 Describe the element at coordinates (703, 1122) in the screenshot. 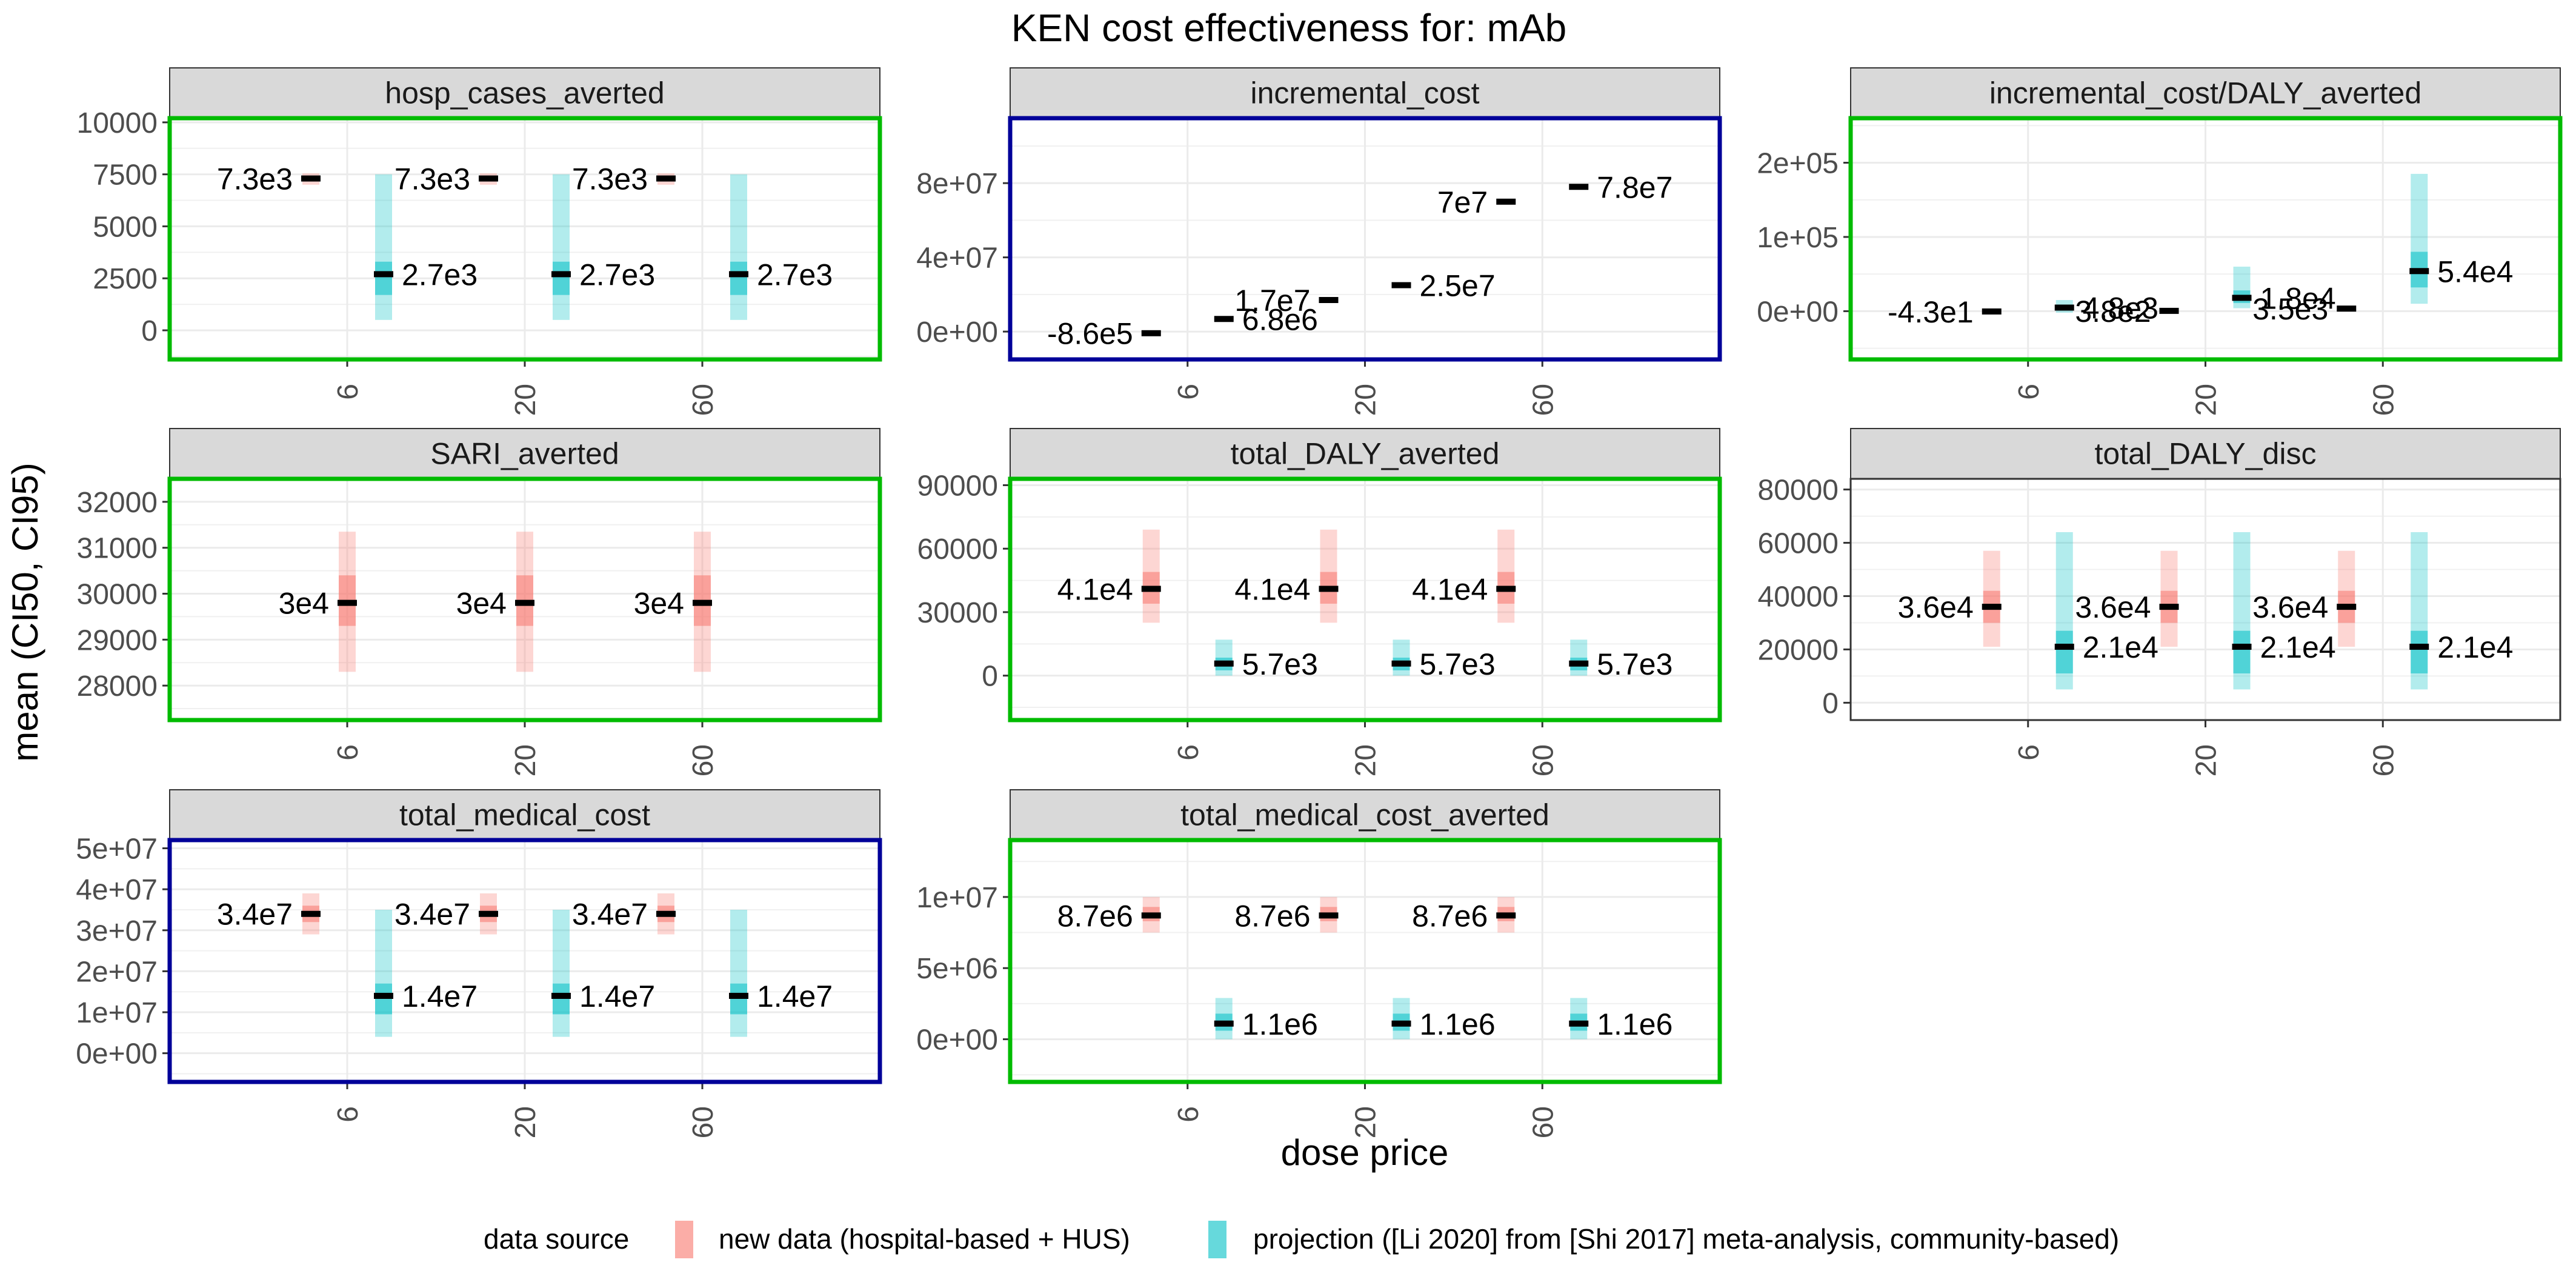

I see `x-tick-label-total-medical-cost: 60` at that location.